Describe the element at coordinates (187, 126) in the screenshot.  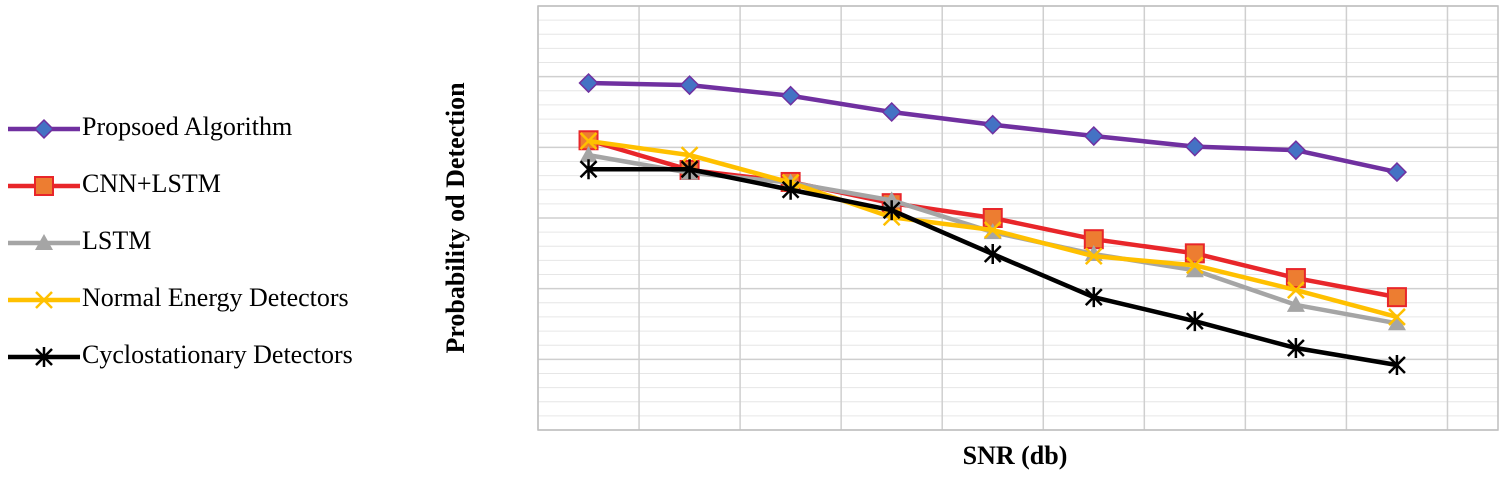
I see `legend-label: Propsoed Algorithm` at that location.